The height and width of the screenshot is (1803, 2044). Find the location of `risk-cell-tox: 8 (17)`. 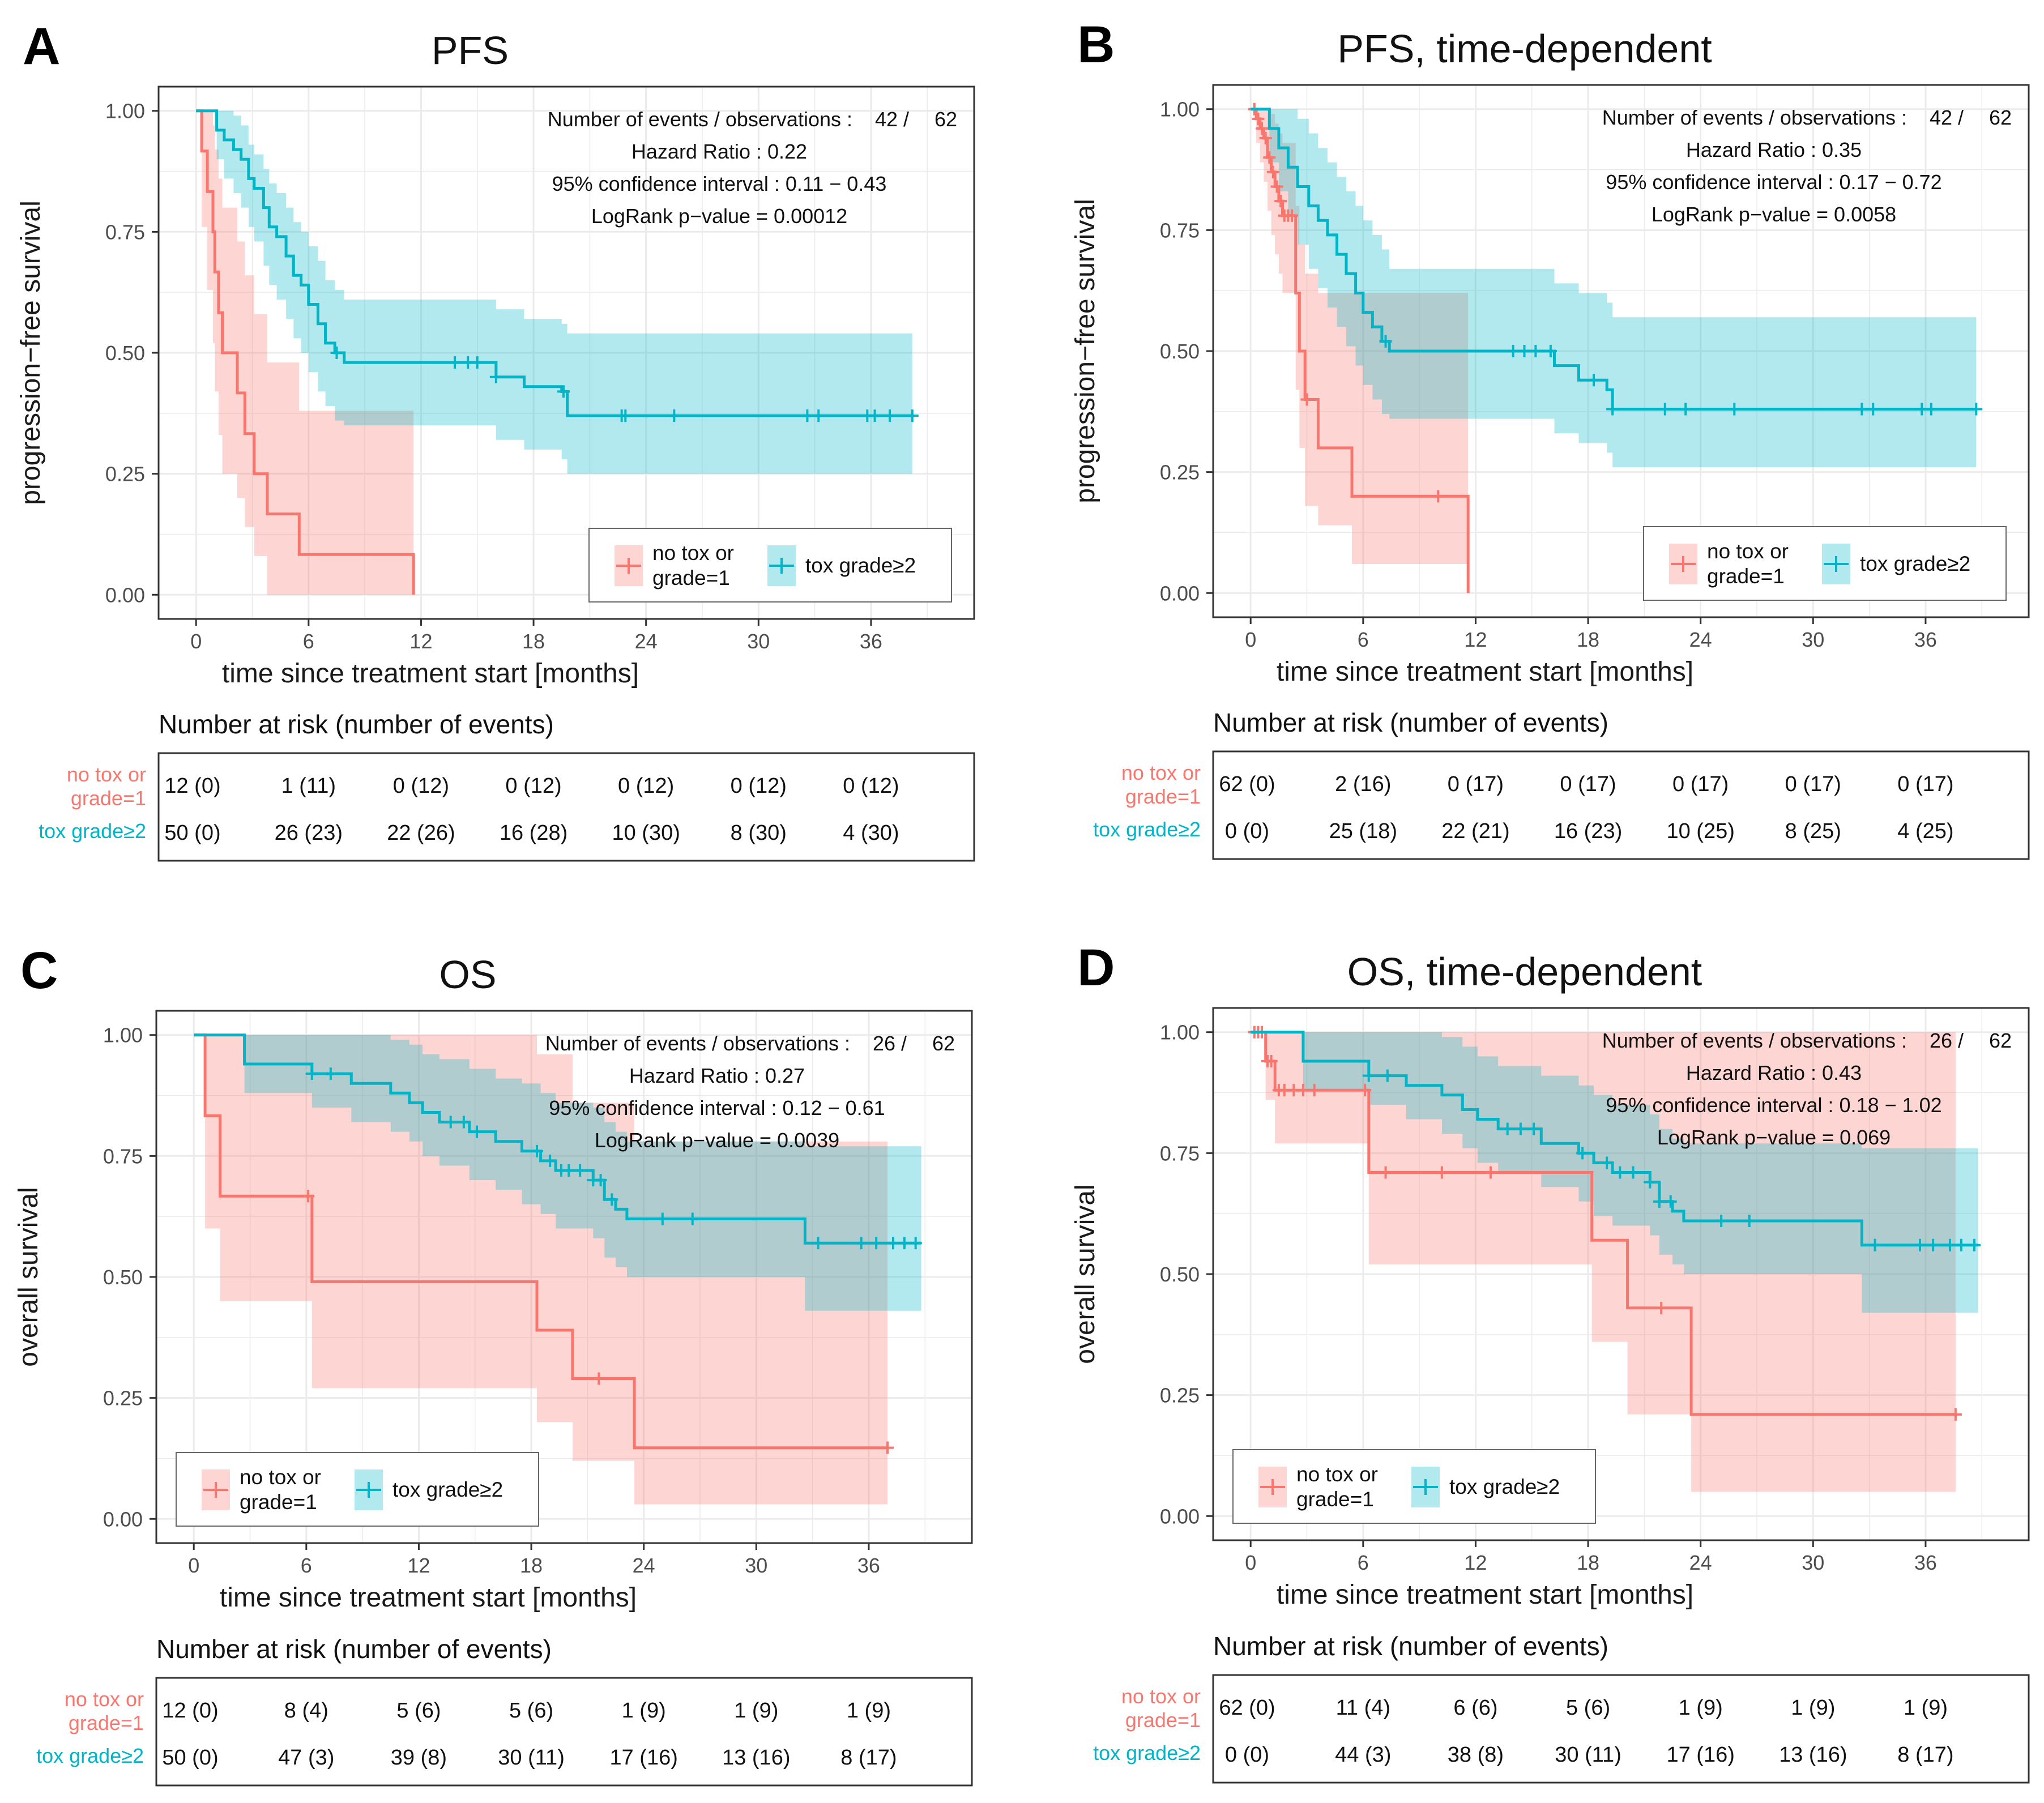

risk-cell-tox: 8 (17) is located at coordinates (1925, 1755).